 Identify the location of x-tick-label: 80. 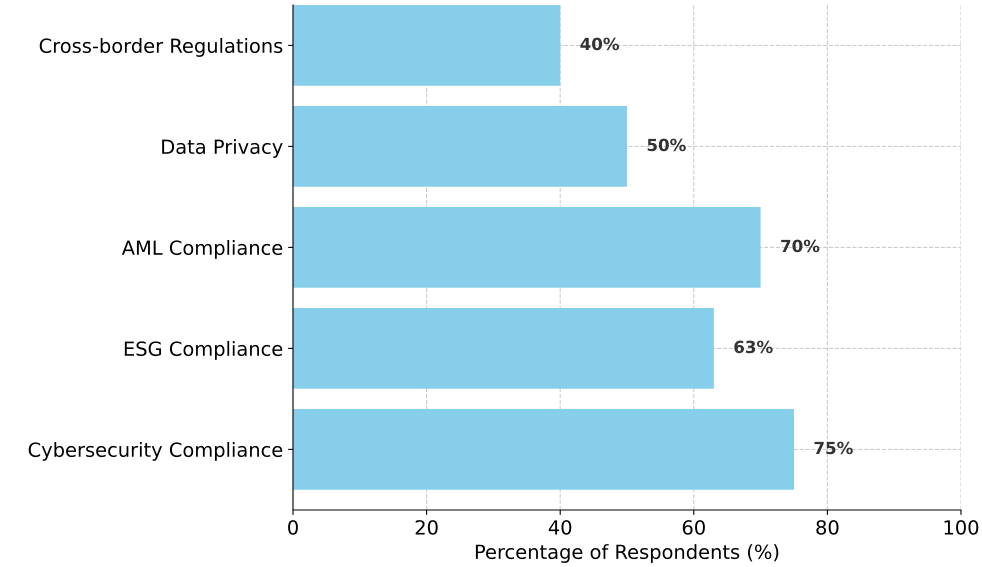
(827, 527).